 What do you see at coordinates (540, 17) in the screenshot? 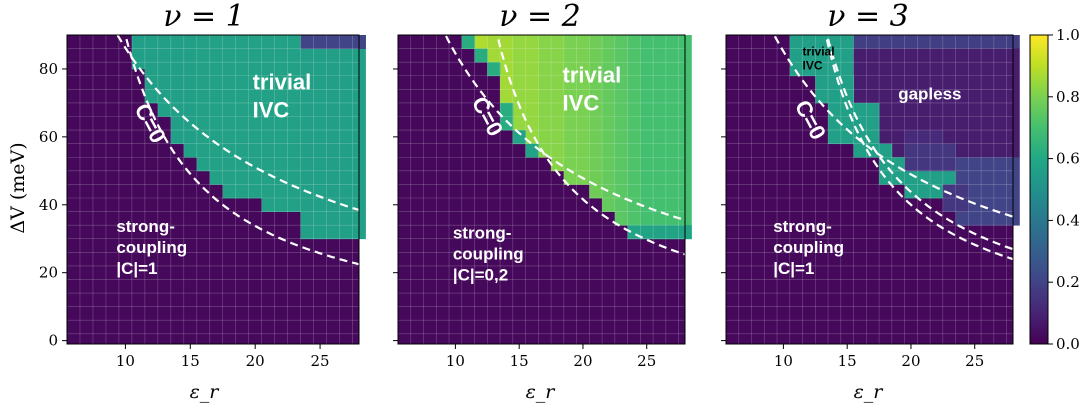
I see `panel-title: ν = 2` at bounding box center [540, 17].